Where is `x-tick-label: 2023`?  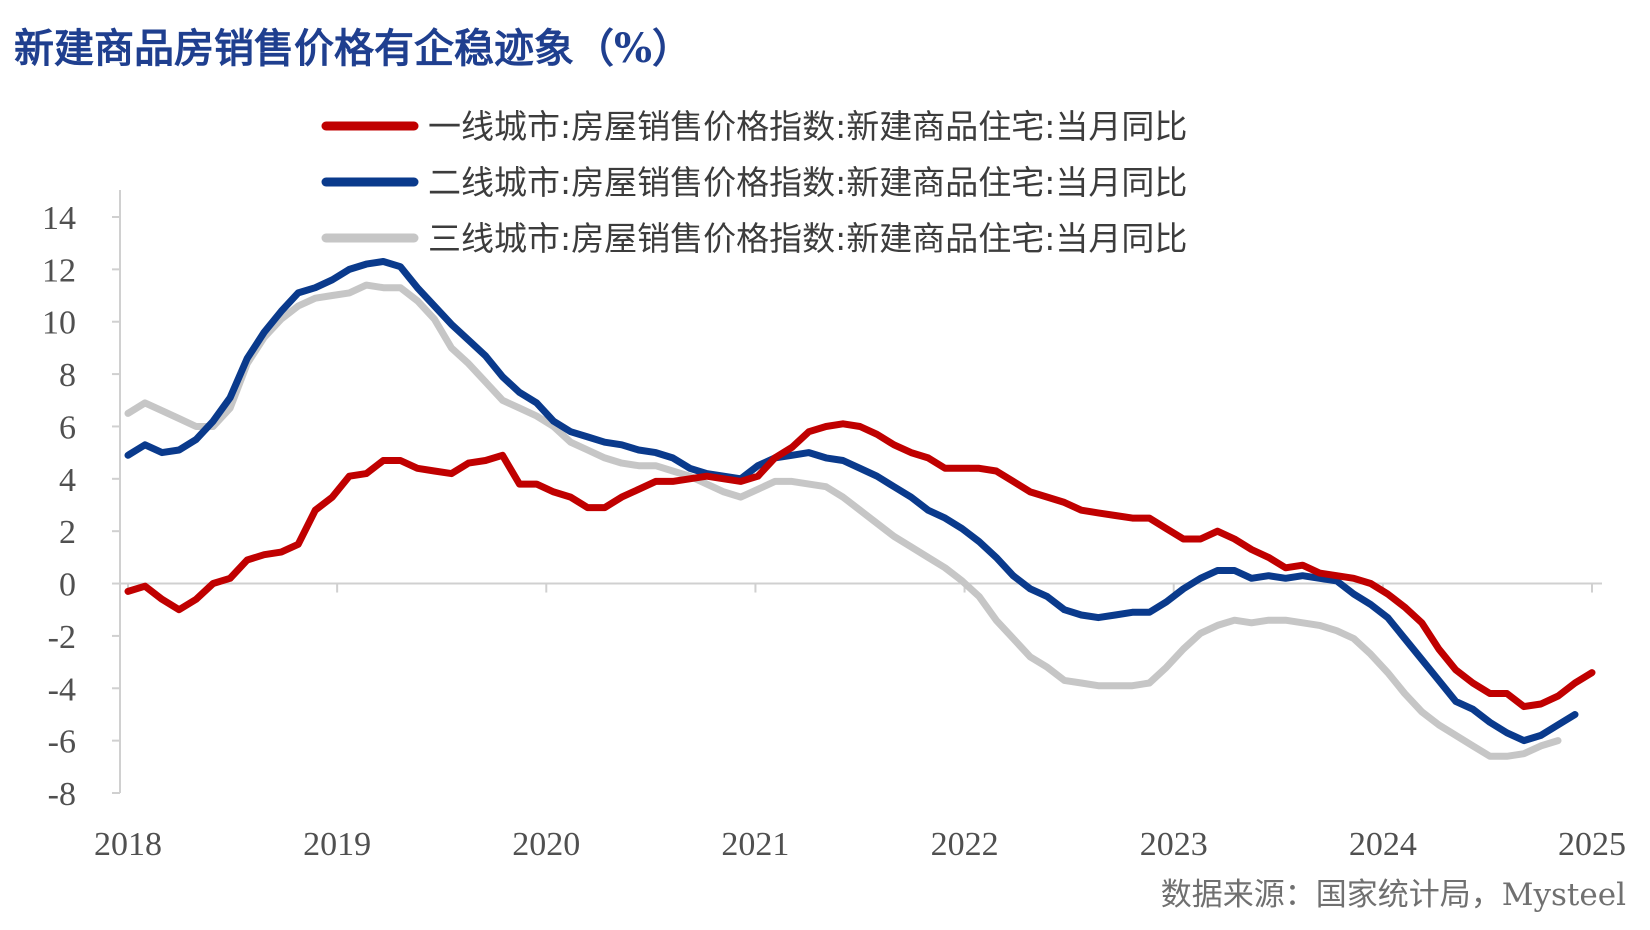
x-tick-label: 2023 is located at coordinates (1174, 844).